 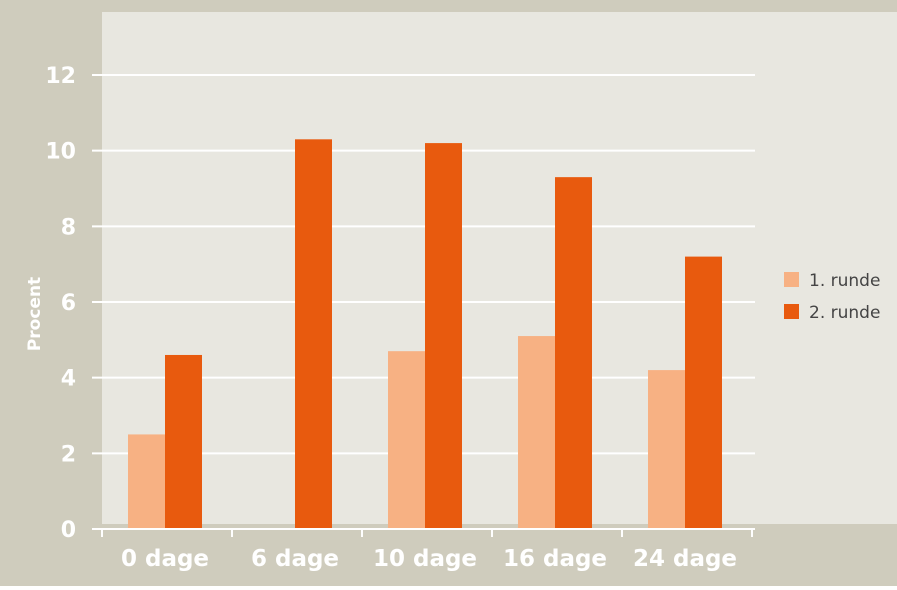 I want to click on x-tick-label: 16 dage, so click(x=555, y=559).